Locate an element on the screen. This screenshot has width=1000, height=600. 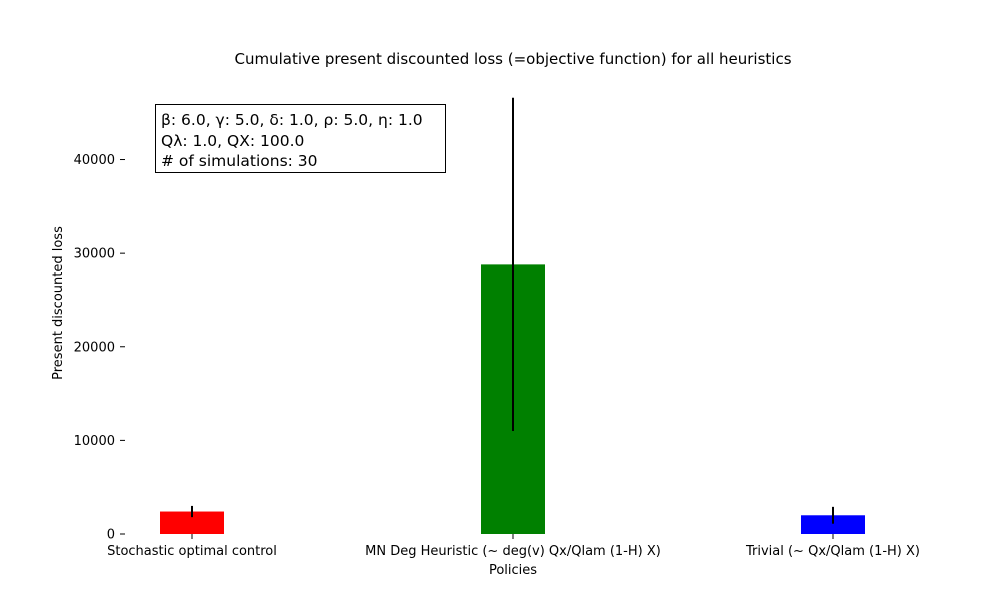
y-tick-label: 0 is located at coordinates (111, 535).